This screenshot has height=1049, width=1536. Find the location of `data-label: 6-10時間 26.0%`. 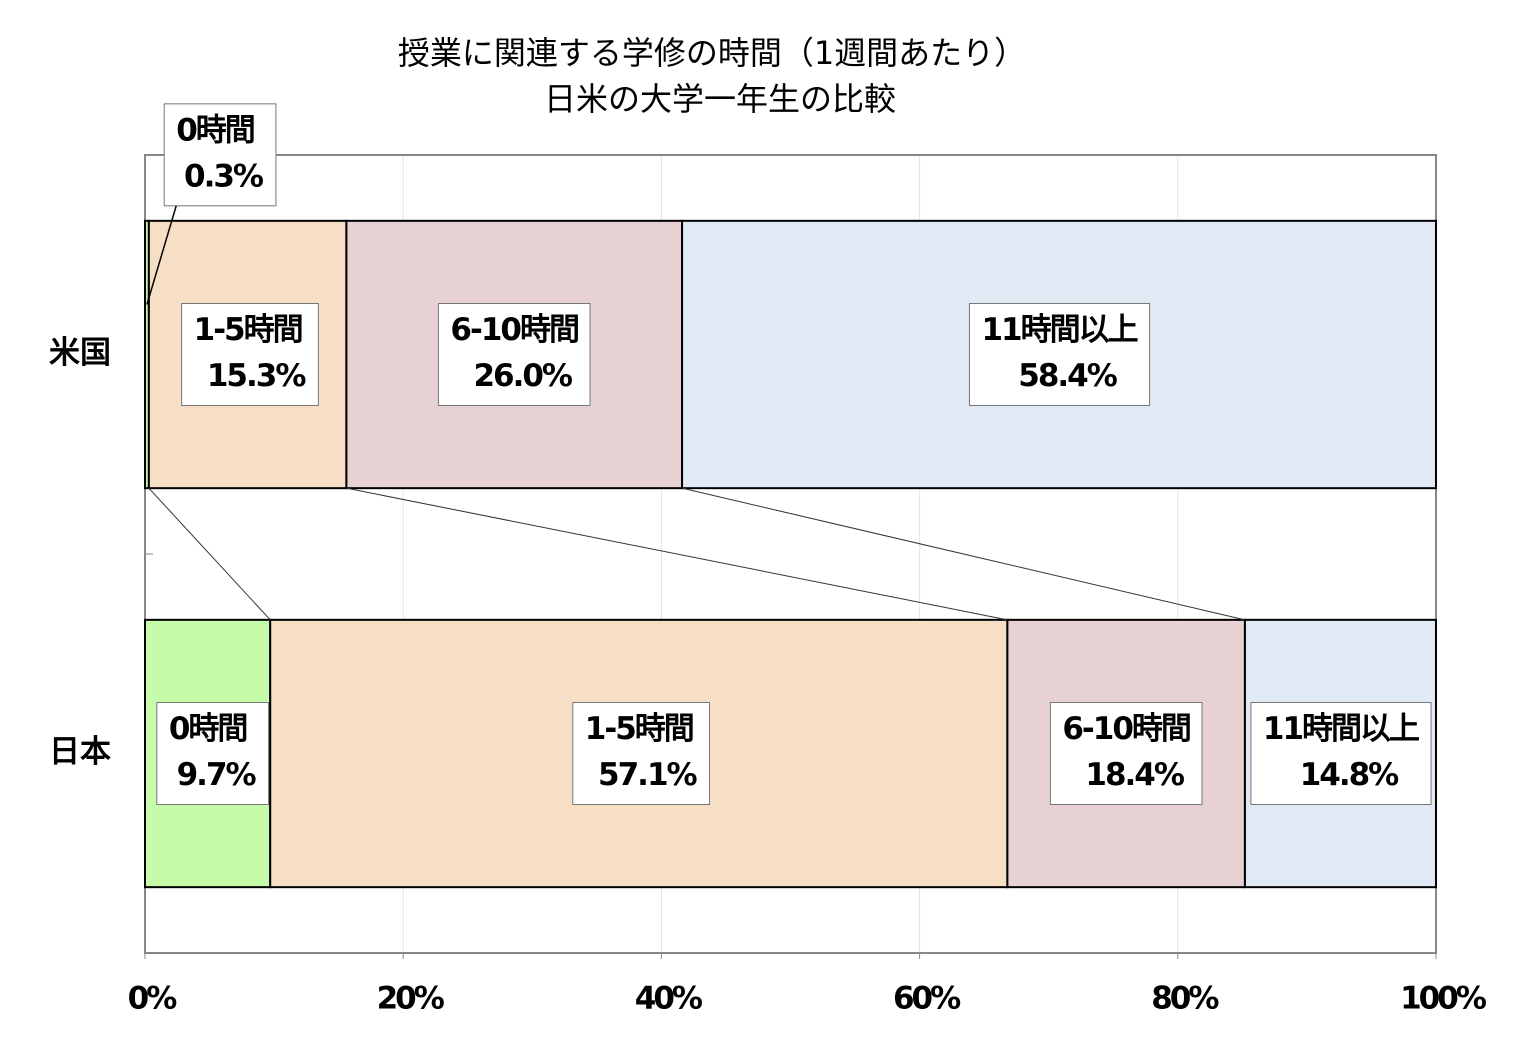

data-label: 6-10時間 26.0% is located at coordinates (514, 354).